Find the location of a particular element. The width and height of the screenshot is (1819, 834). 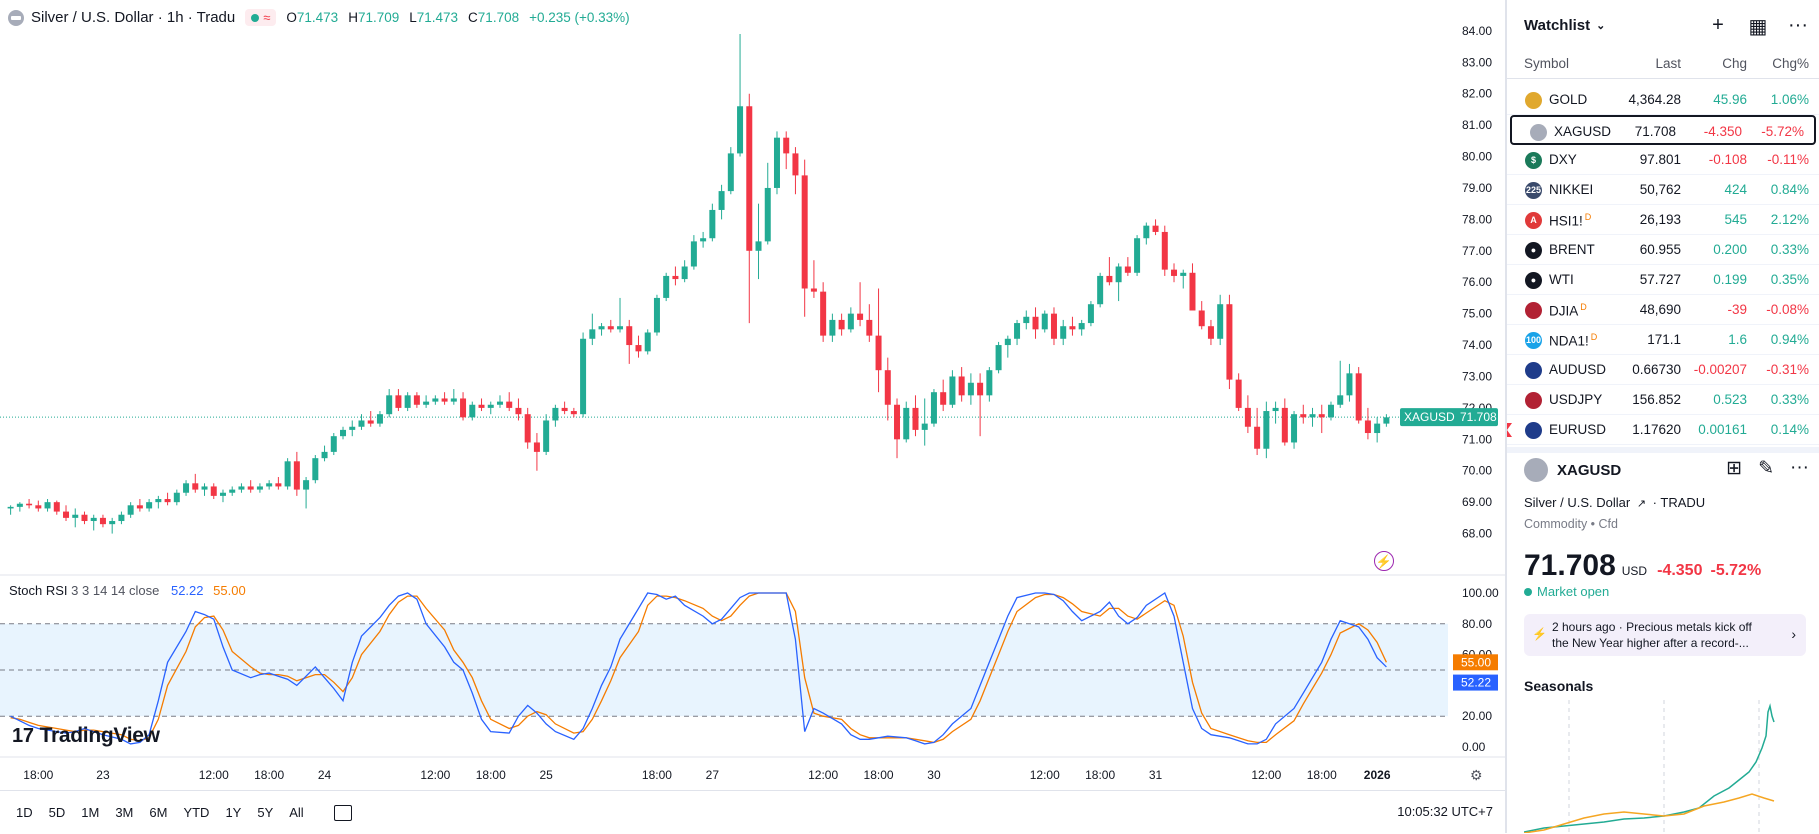

watchlist-row-gold: GOLD 4,364.28 45.96 1.06% is located at coordinates (1663, 100).